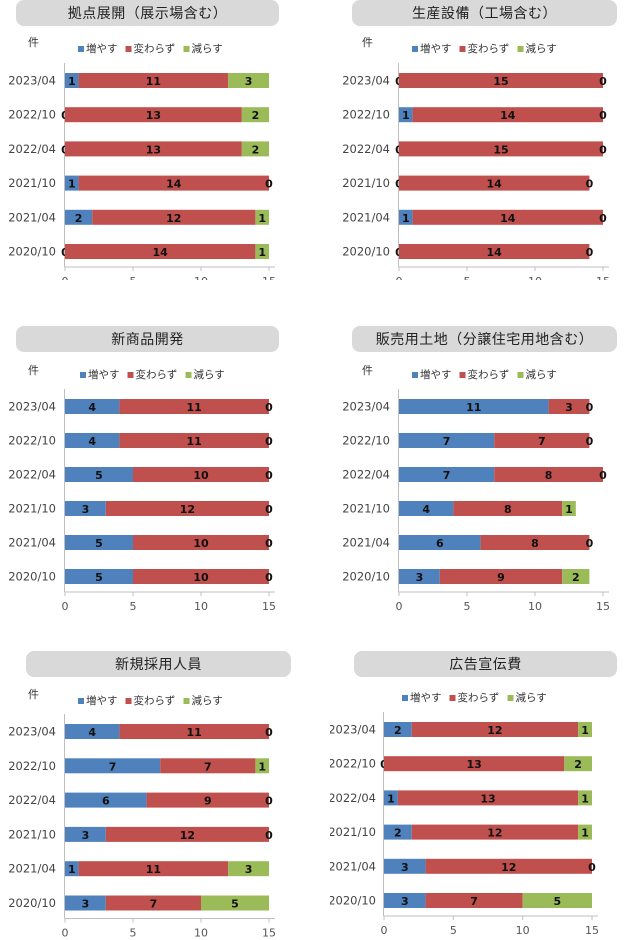  What do you see at coordinates (366, 475) in the screenshot?
I see `category-label: 2022/04` at bounding box center [366, 475].